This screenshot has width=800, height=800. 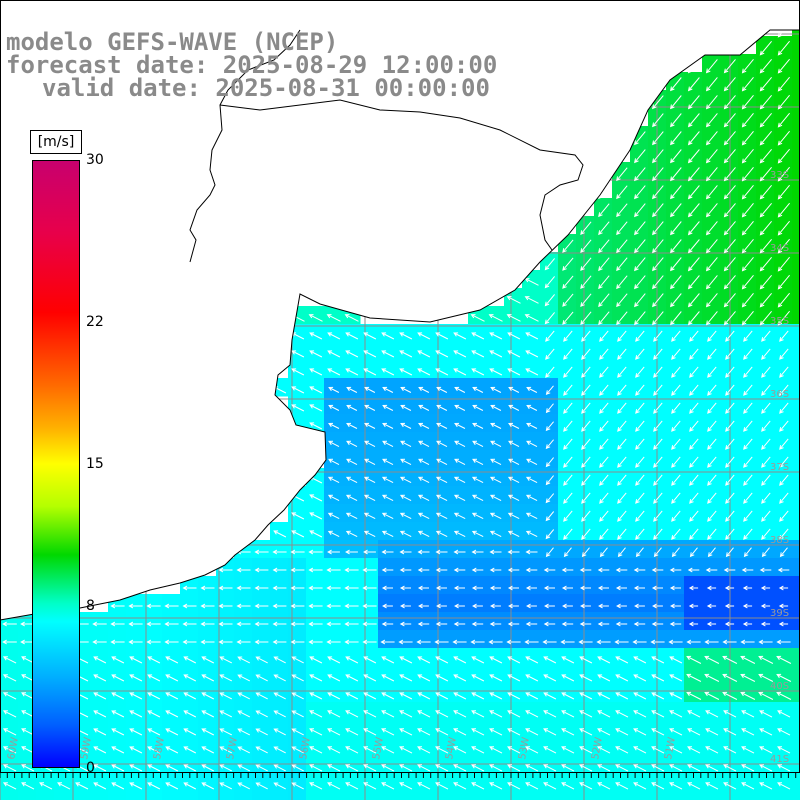 What do you see at coordinates (401, 175) in the screenshot?
I see `uruguay-border` at bounding box center [401, 175].